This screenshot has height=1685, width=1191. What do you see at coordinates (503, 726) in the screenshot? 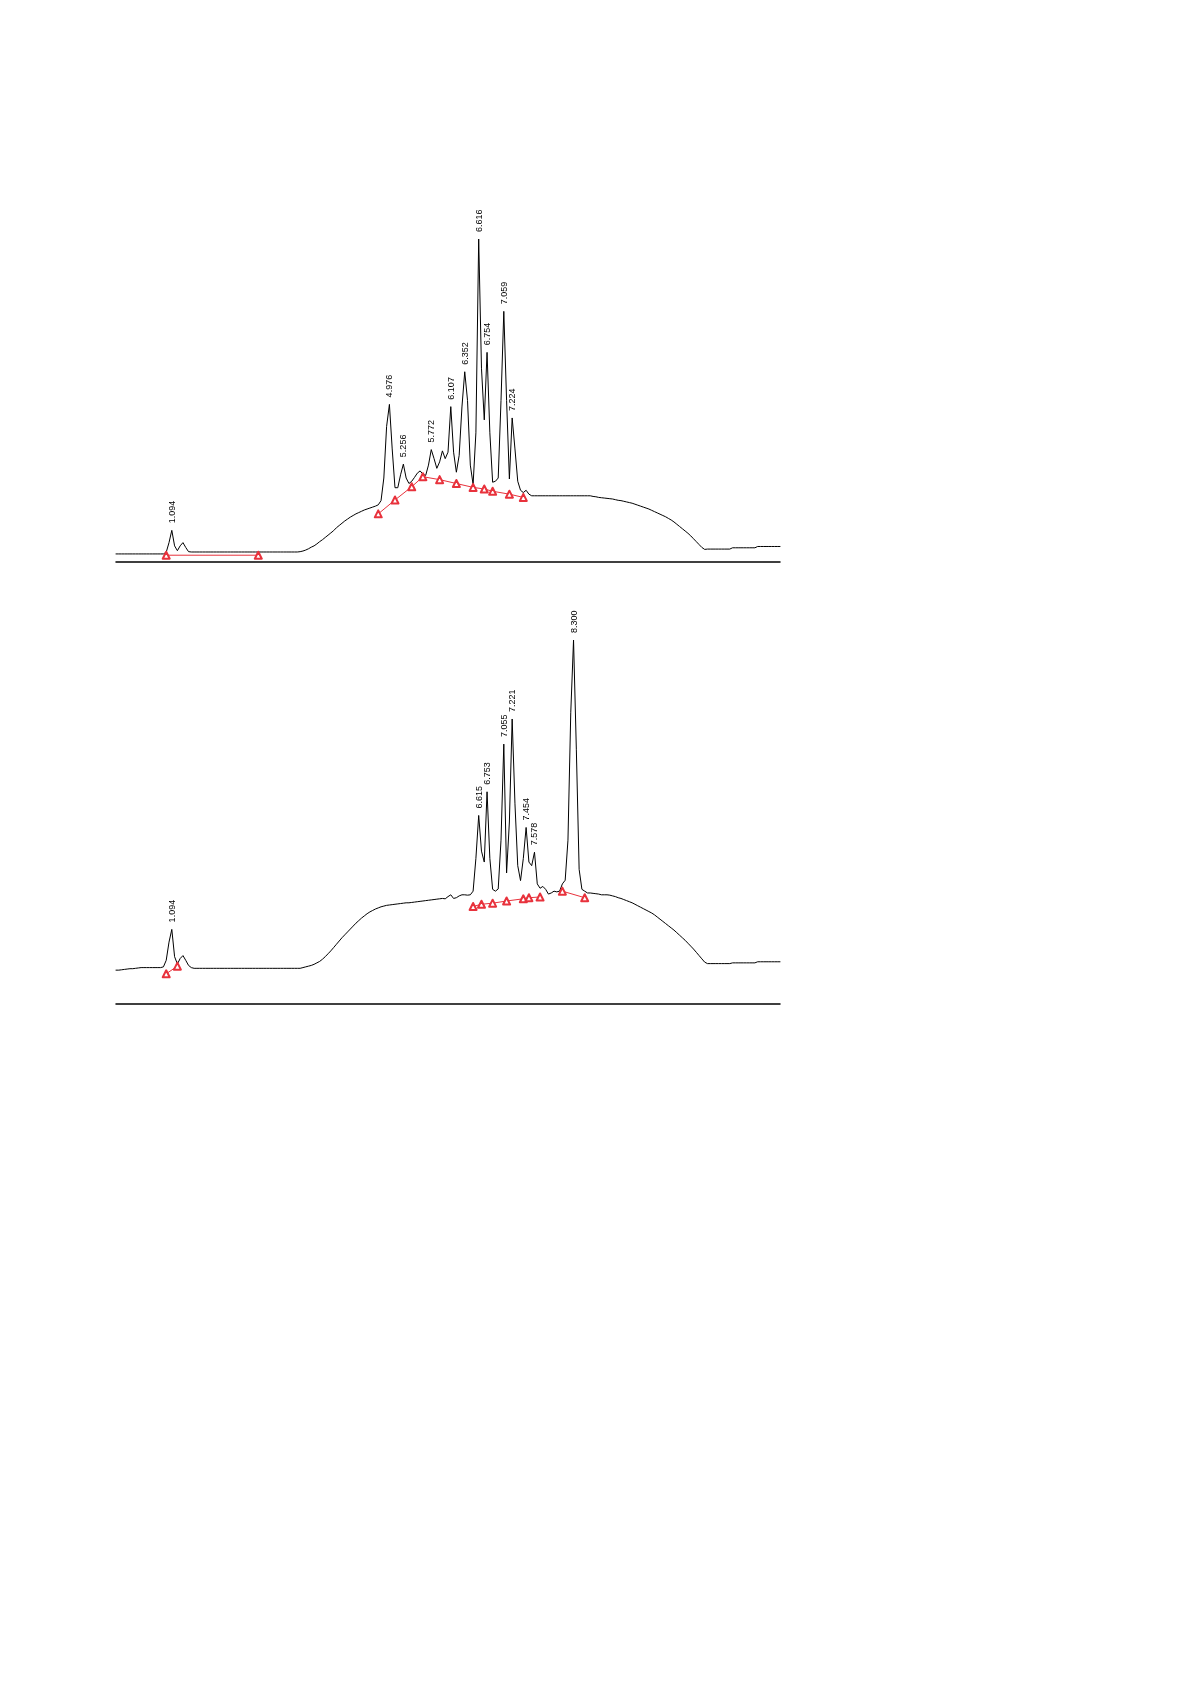
I see `annotation: 7.055` at bounding box center [503, 726].